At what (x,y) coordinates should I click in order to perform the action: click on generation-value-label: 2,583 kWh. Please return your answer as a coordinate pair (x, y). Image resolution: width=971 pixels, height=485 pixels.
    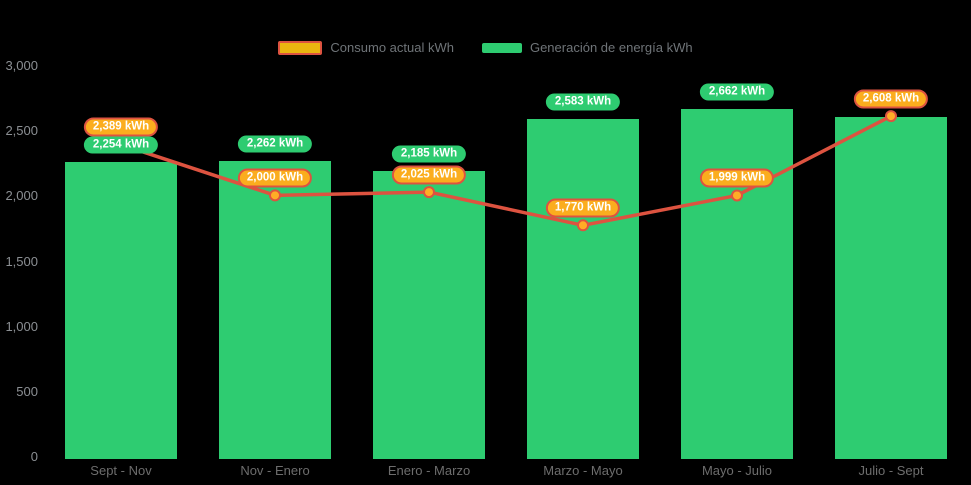
    Looking at the image, I should click on (583, 102).